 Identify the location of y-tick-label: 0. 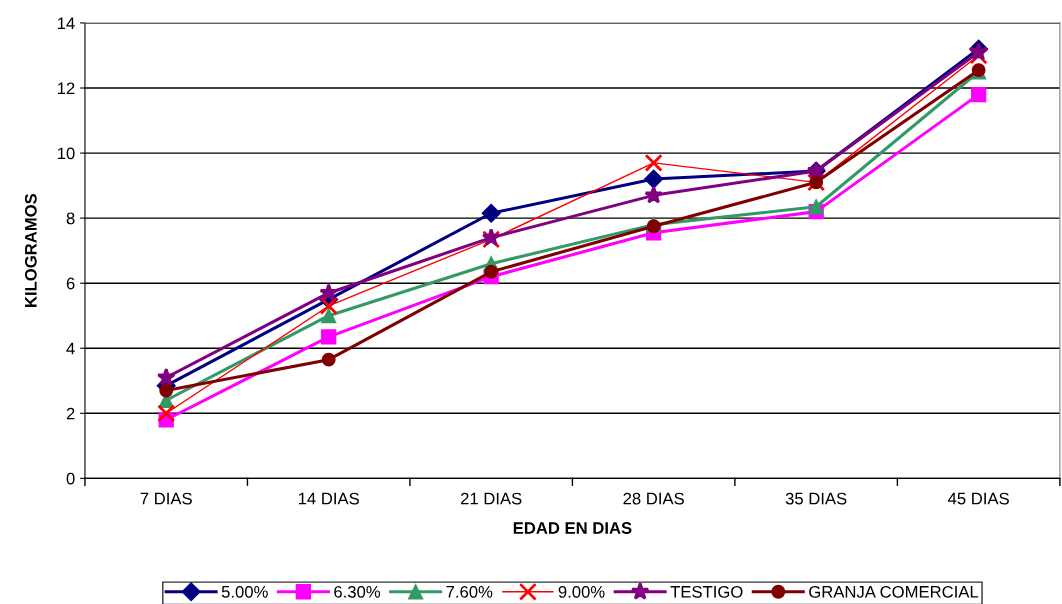
(70, 478).